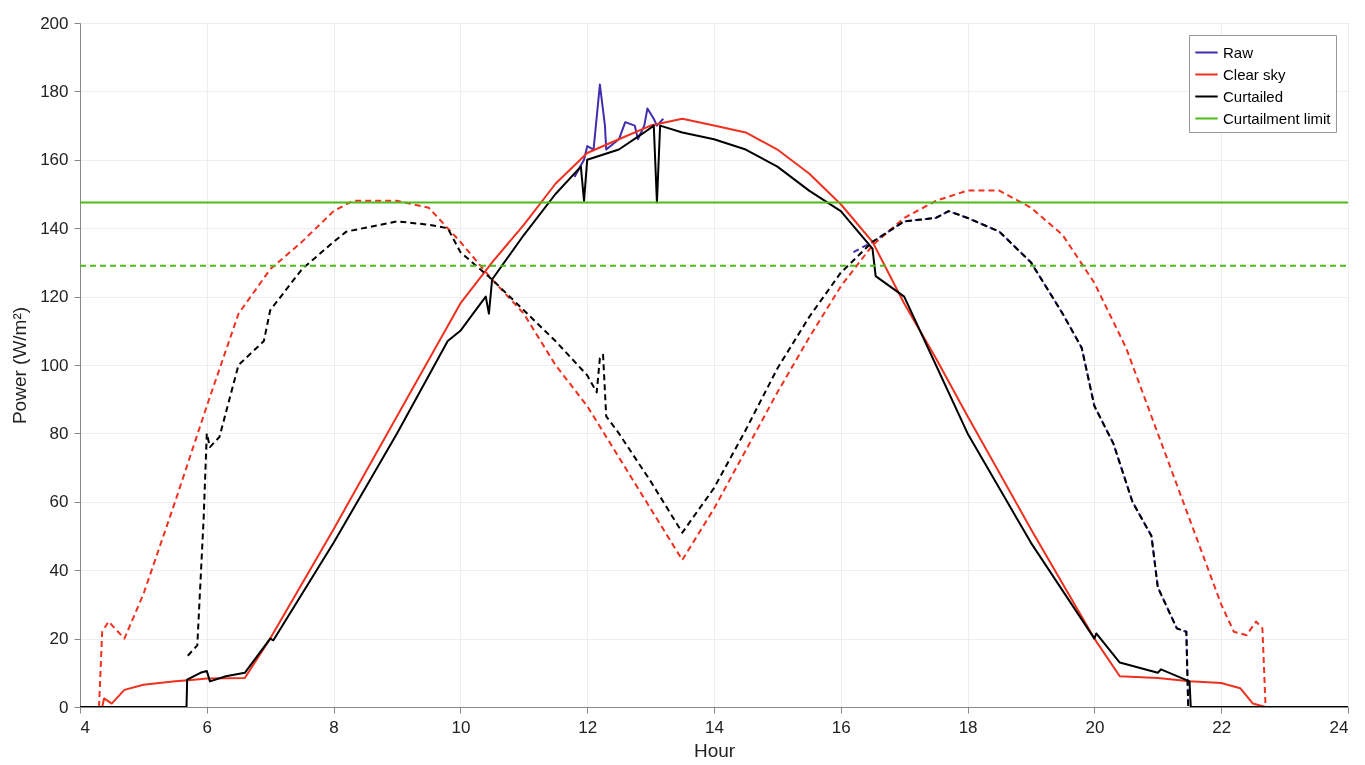 The height and width of the screenshot is (765, 1365). I want to click on legend-label: Raw, so click(1238, 52).